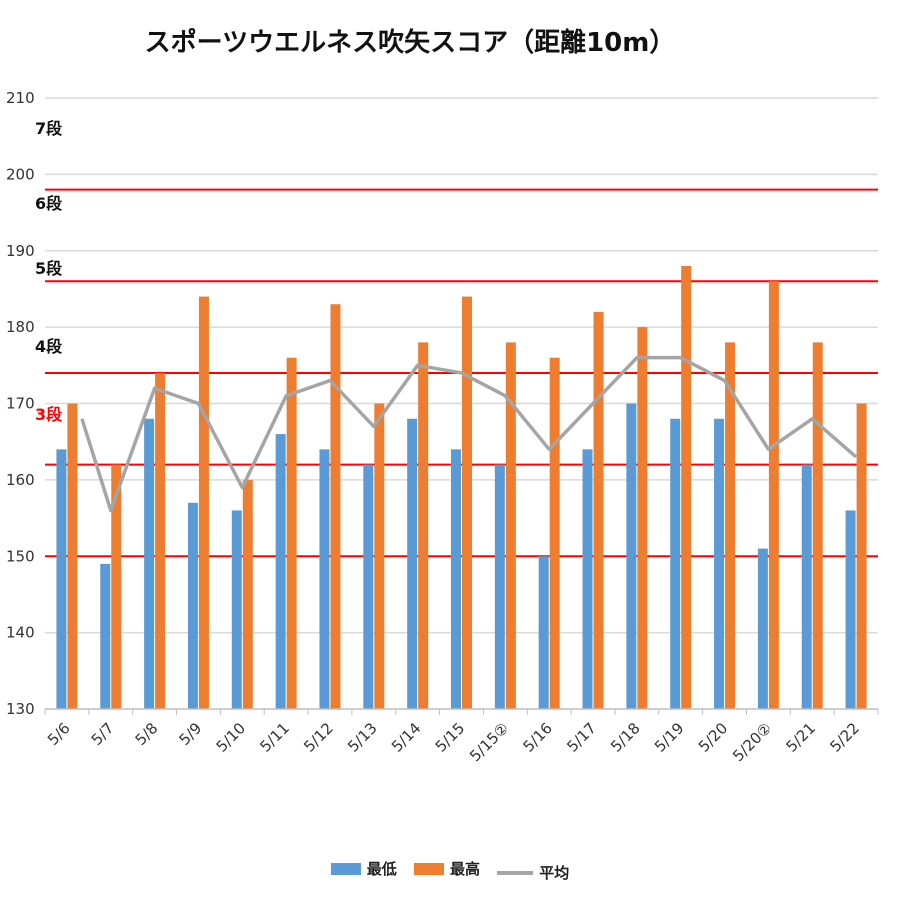 This screenshot has height=900, width=900. I want to click on legend: 最低 最高 平均, so click(450, 870).